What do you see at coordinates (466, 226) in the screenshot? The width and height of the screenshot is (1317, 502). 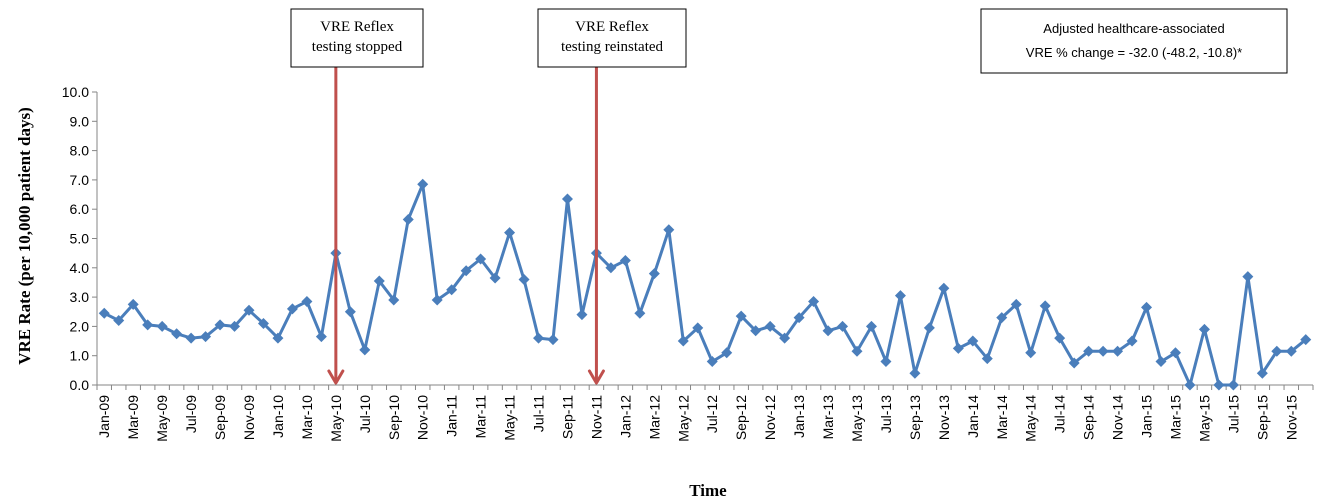 I see `intervention-arrows` at bounding box center [466, 226].